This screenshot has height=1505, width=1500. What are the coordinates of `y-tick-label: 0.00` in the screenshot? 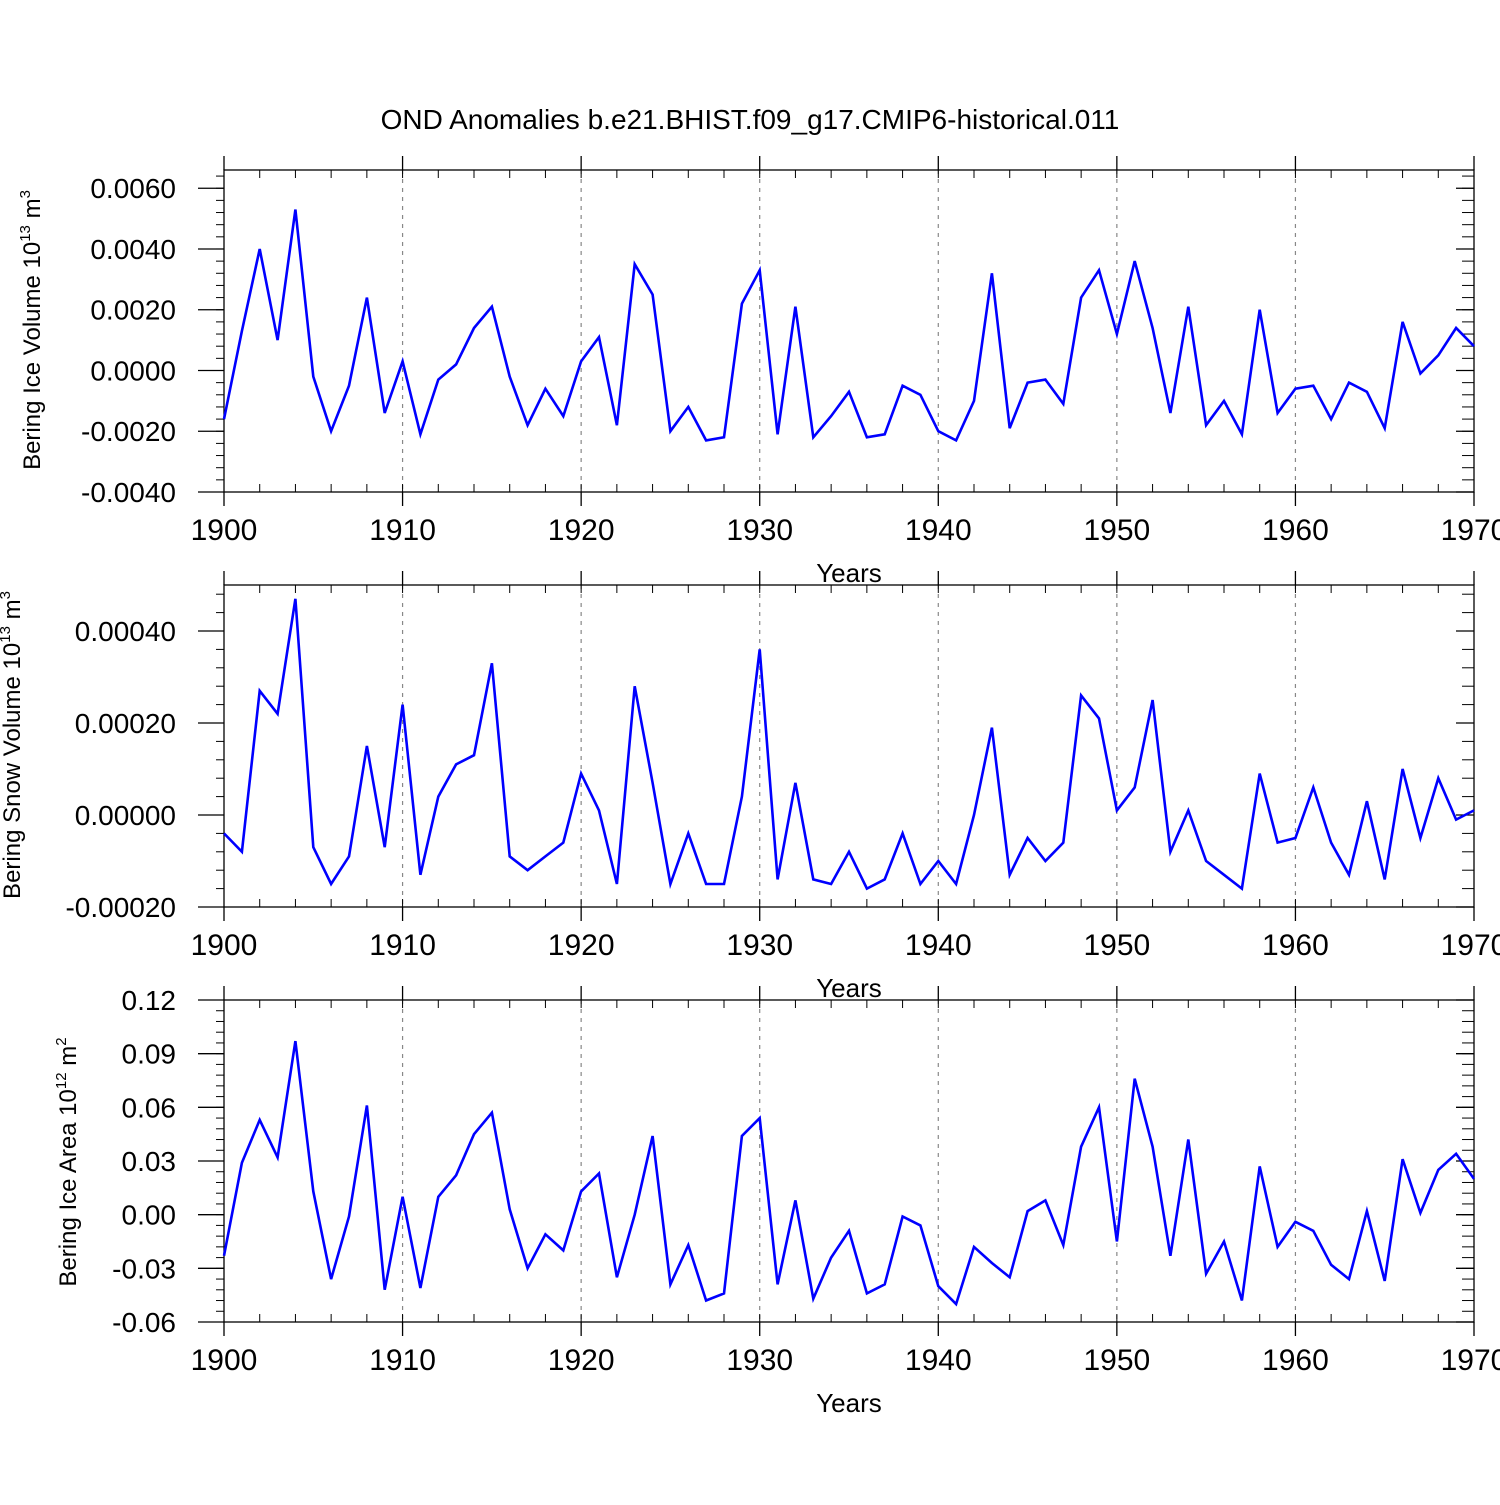 It's located at (149, 1215).